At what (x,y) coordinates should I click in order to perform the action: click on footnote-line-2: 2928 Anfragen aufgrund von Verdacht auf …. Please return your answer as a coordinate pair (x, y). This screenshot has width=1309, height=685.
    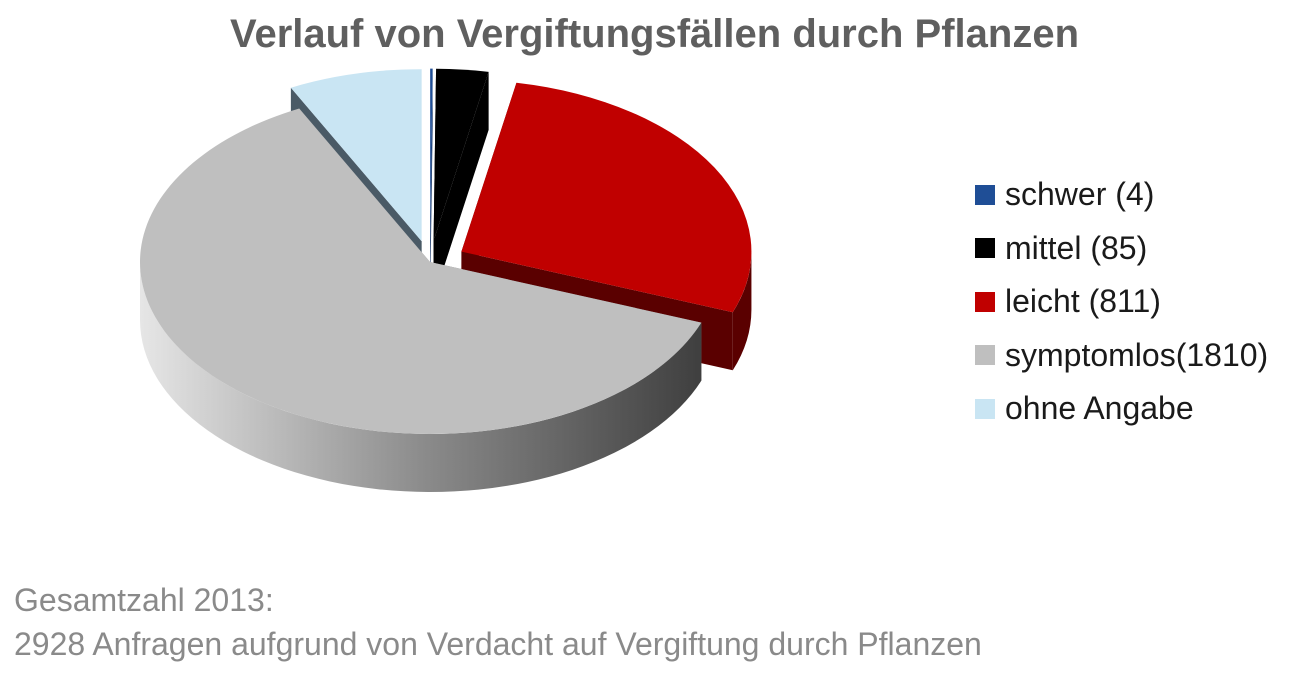
    Looking at the image, I should click on (498, 644).